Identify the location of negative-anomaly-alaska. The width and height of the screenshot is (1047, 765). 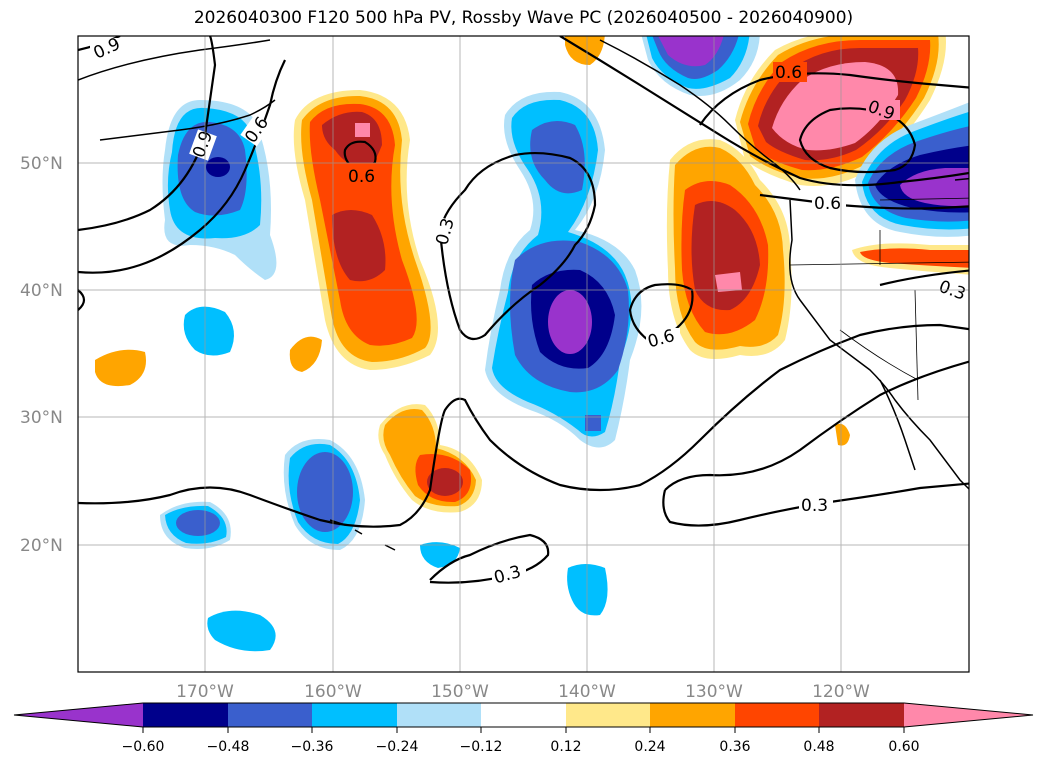
(700, 66).